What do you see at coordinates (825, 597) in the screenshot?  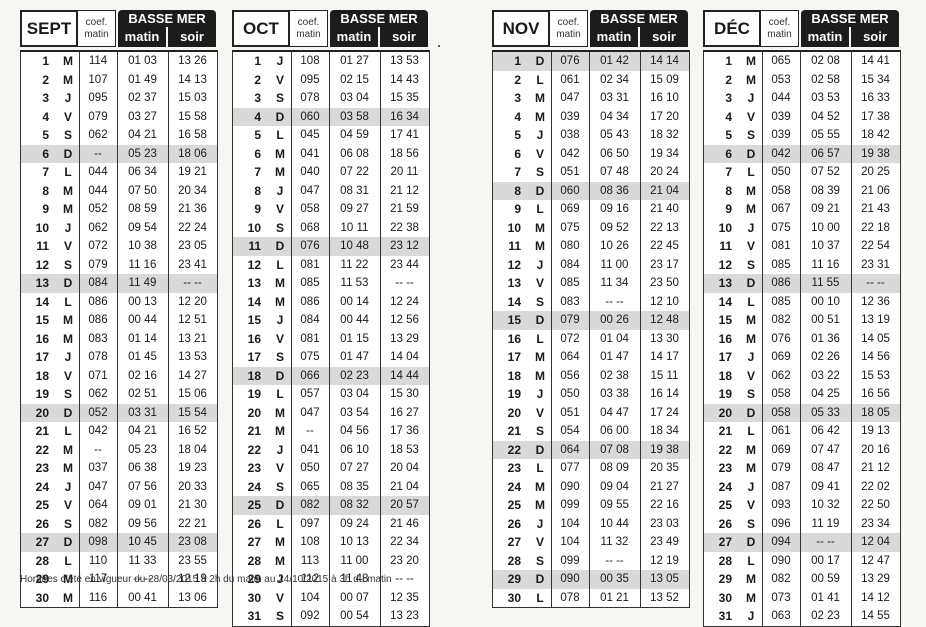 I see `low-tide-morning: 01 41` at bounding box center [825, 597].